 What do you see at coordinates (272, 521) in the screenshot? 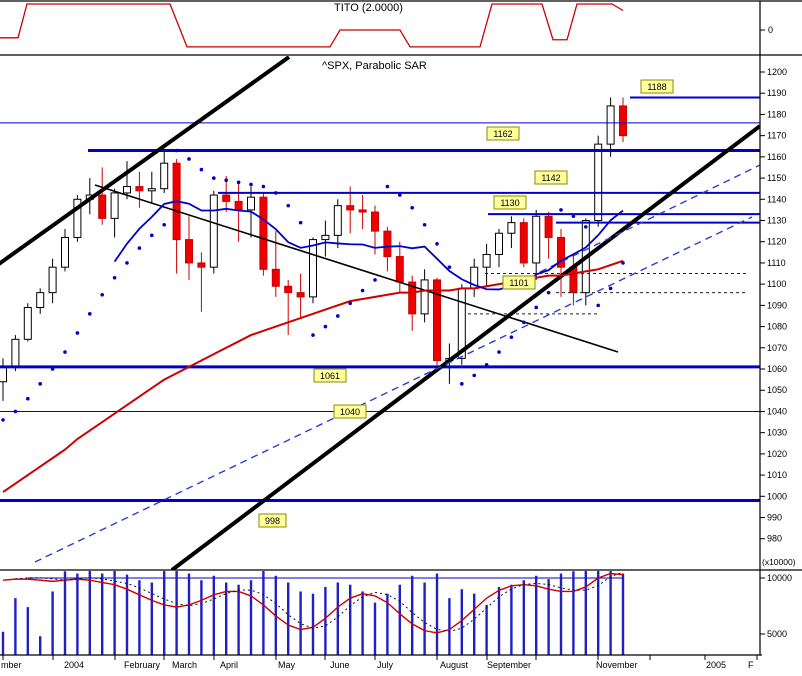
I see `svg-text: 998` at bounding box center [272, 521].